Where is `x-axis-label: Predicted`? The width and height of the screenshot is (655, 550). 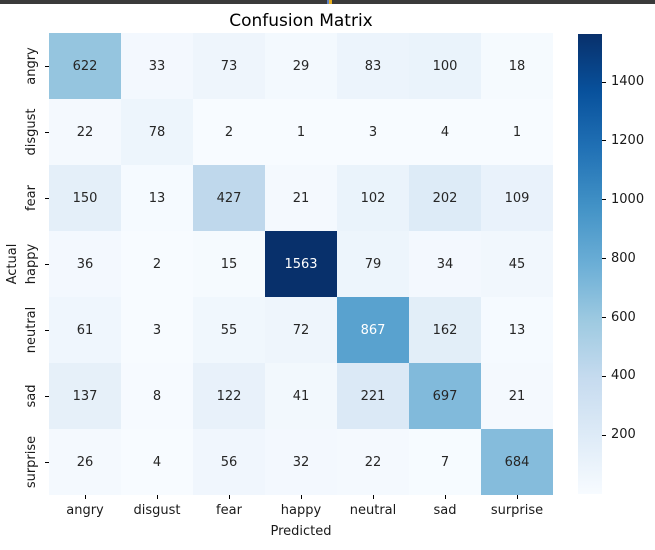 x-axis-label: Predicted is located at coordinates (301, 531).